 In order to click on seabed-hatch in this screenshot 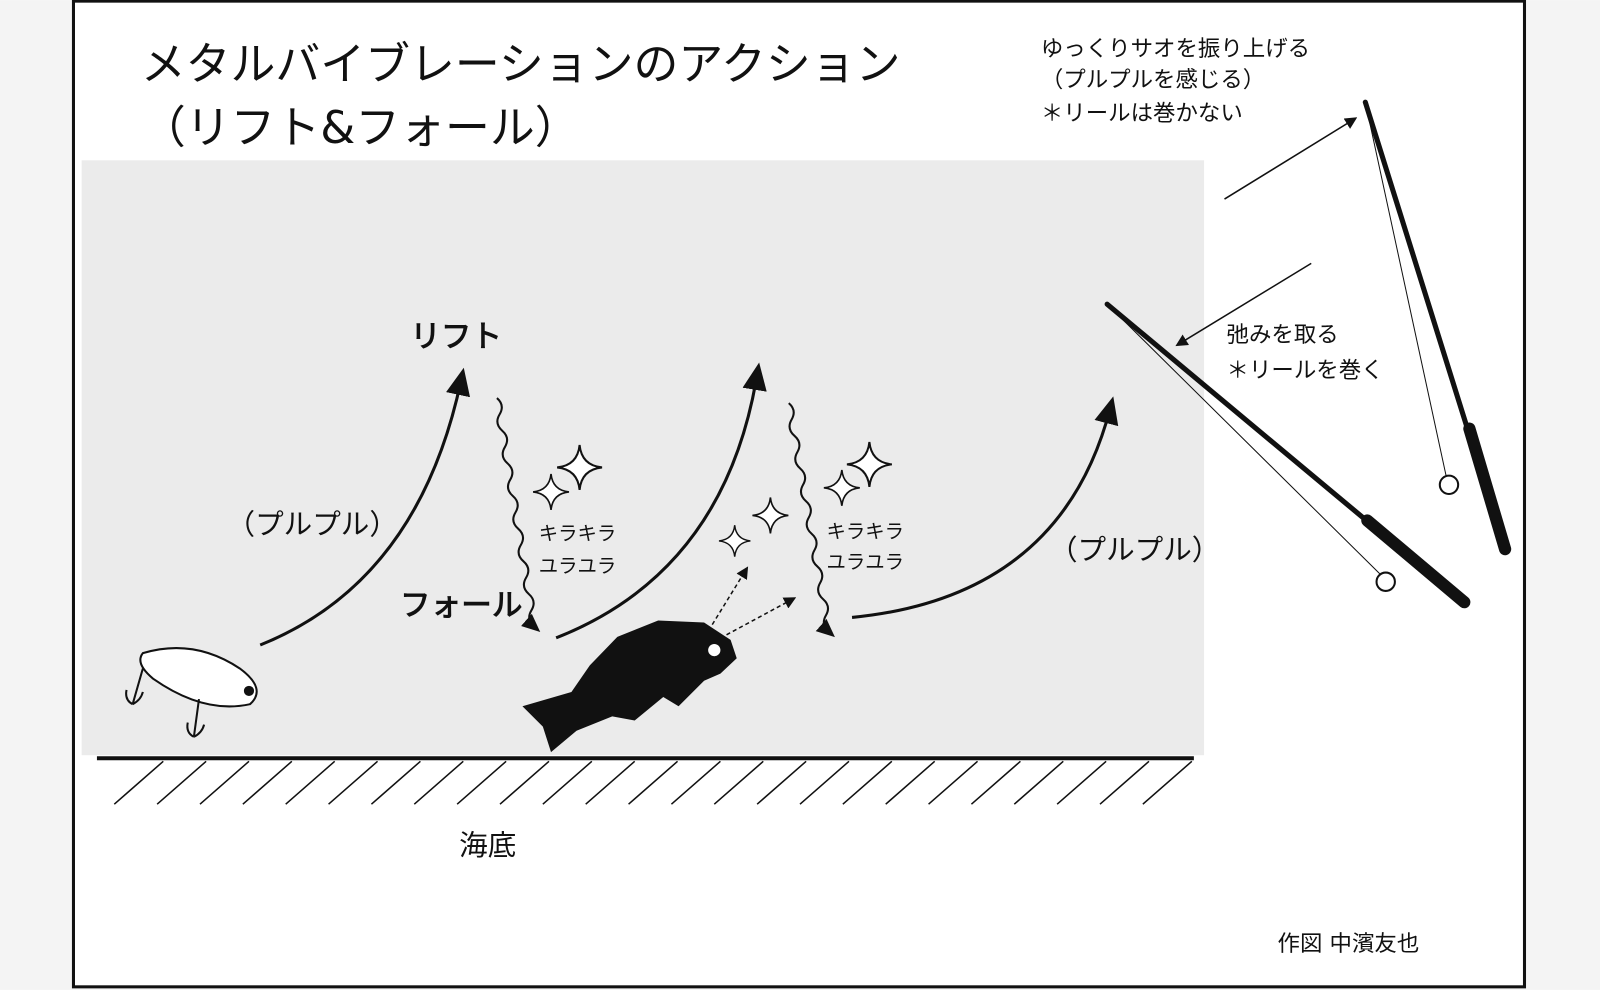, I will do `click(653, 782)`.